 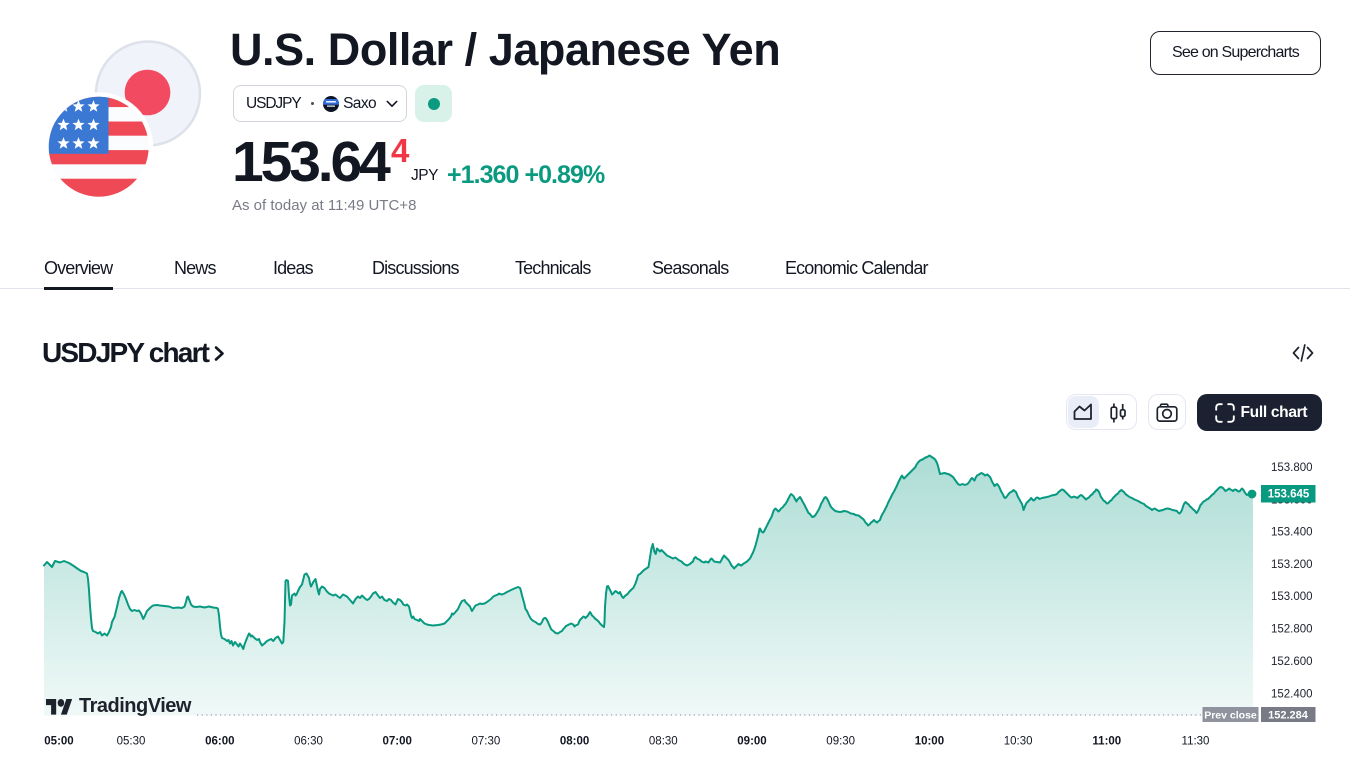 What do you see at coordinates (1292, 630) in the screenshot?
I see `svg-text: 152.800` at bounding box center [1292, 630].